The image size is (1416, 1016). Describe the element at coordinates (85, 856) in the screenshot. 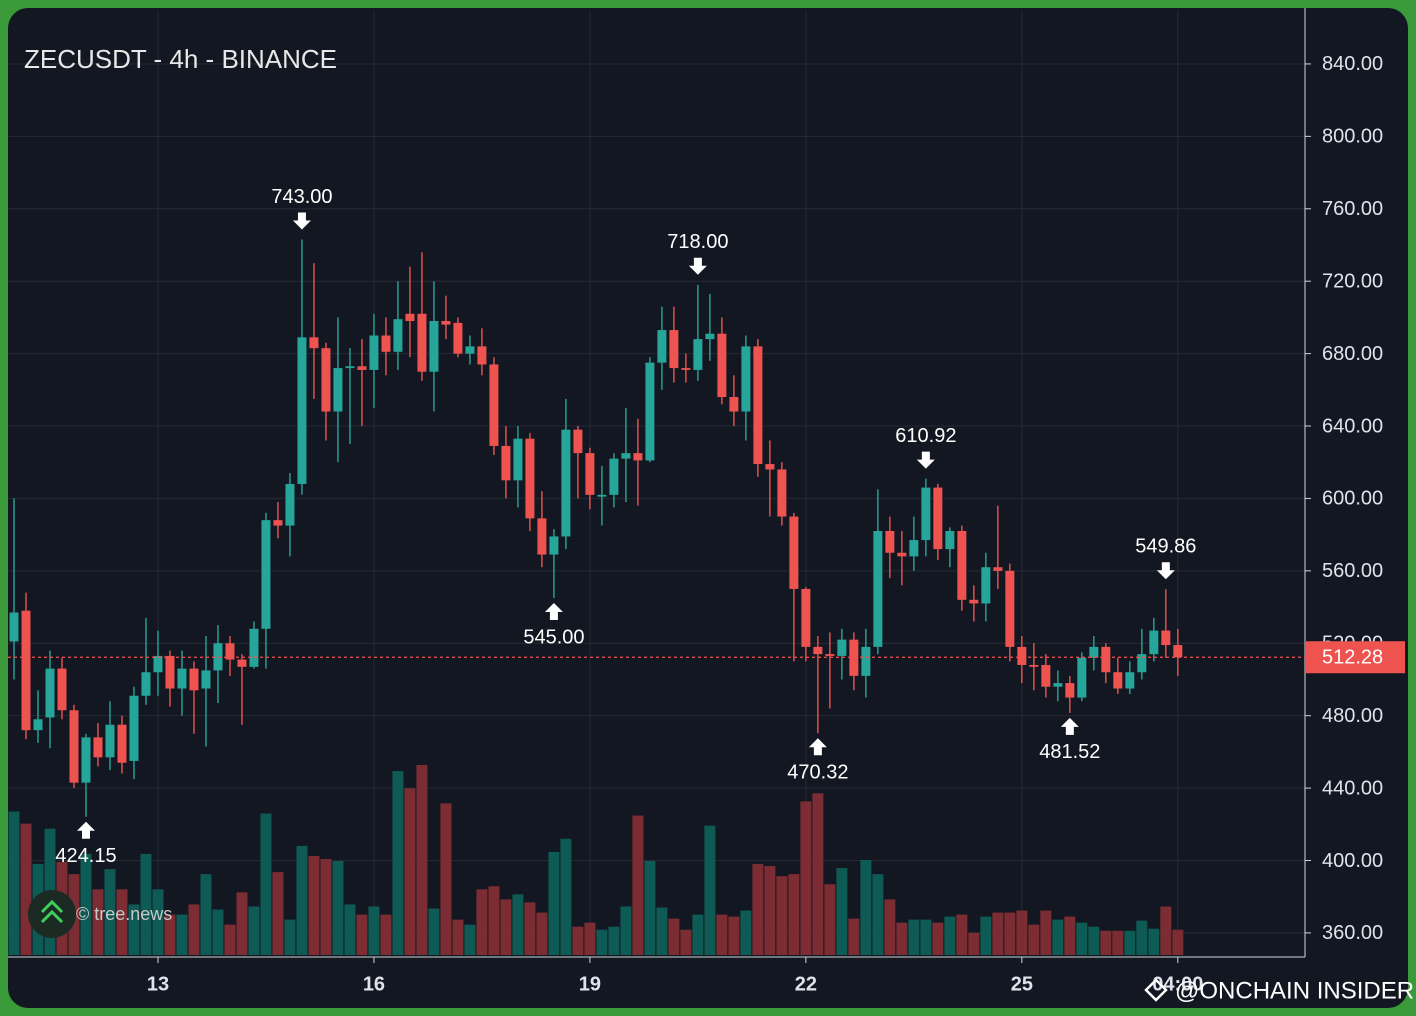

I see `low-label: 424.15` at that location.